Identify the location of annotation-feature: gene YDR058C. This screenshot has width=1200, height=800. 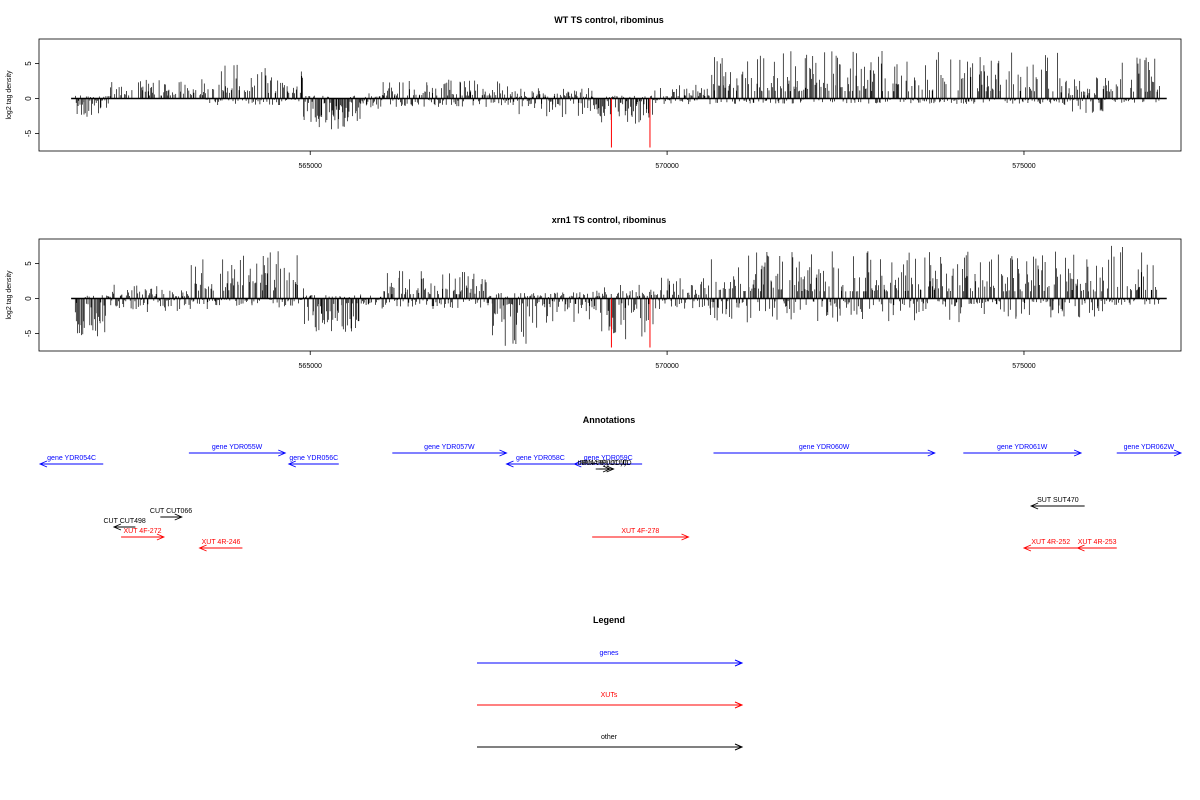
(540, 461).